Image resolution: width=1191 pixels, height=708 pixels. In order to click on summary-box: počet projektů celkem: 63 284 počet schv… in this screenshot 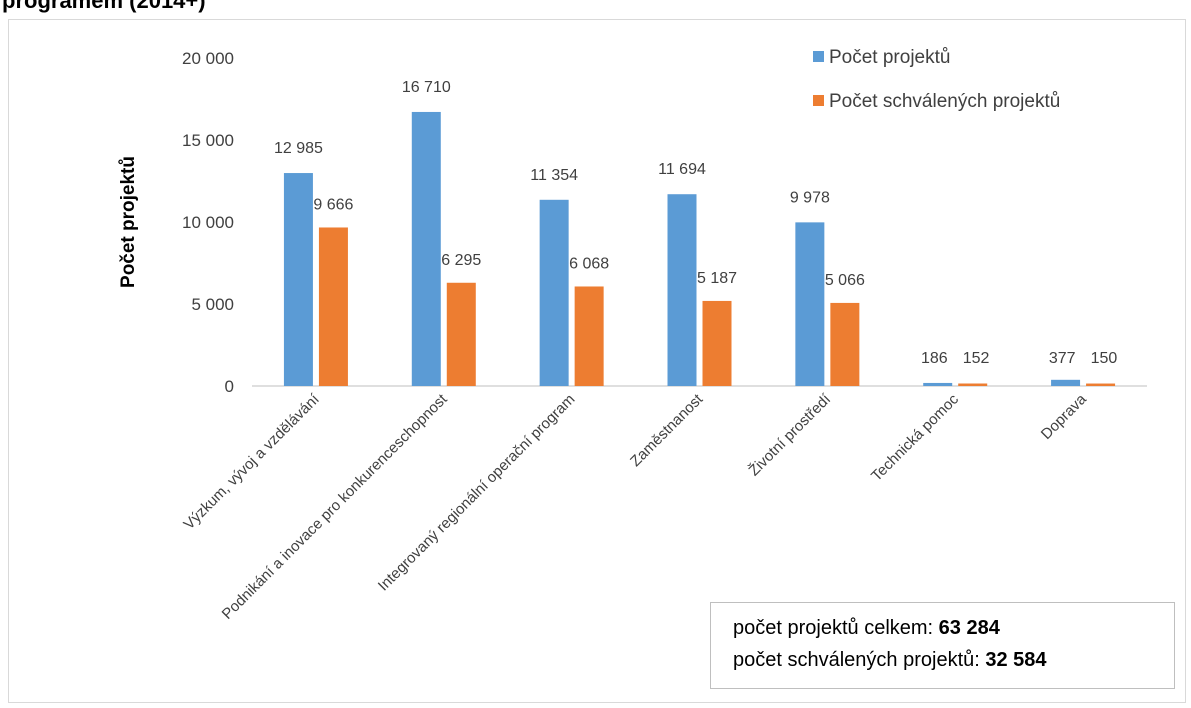, I will do `click(942, 645)`.